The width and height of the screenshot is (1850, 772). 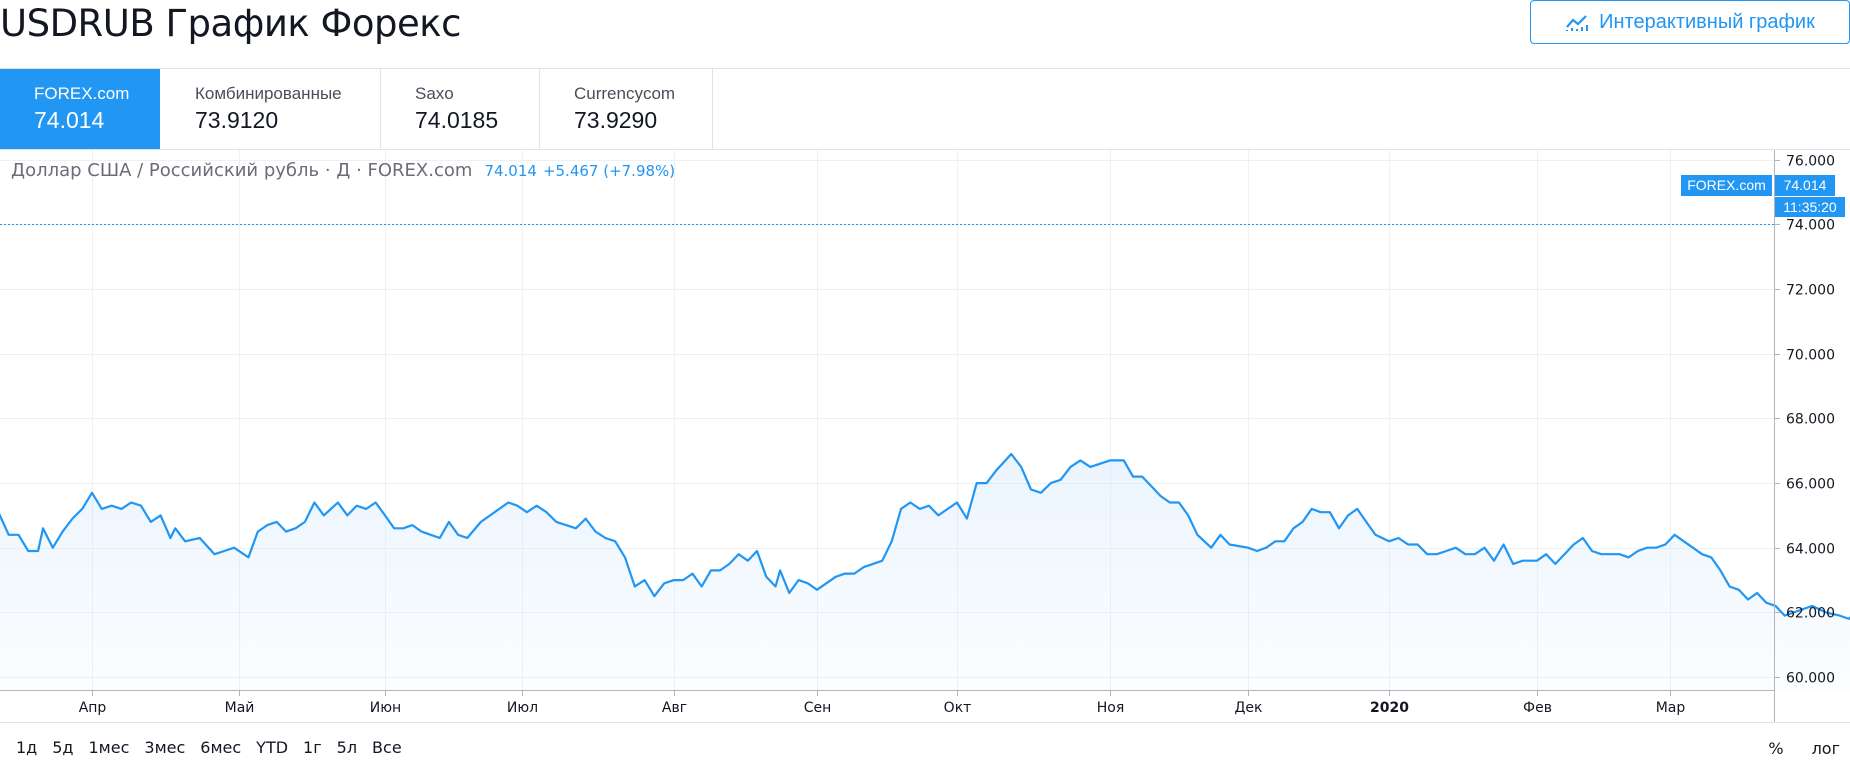 What do you see at coordinates (1671, 708) in the screenshot?
I see `x-tick-label: Мар` at bounding box center [1671, 708].